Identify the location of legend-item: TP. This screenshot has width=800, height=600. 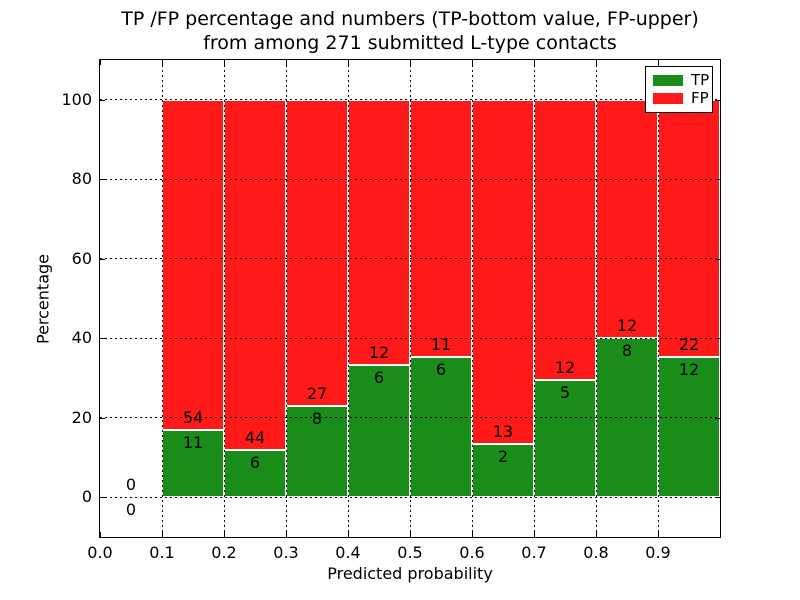
(682, 79).